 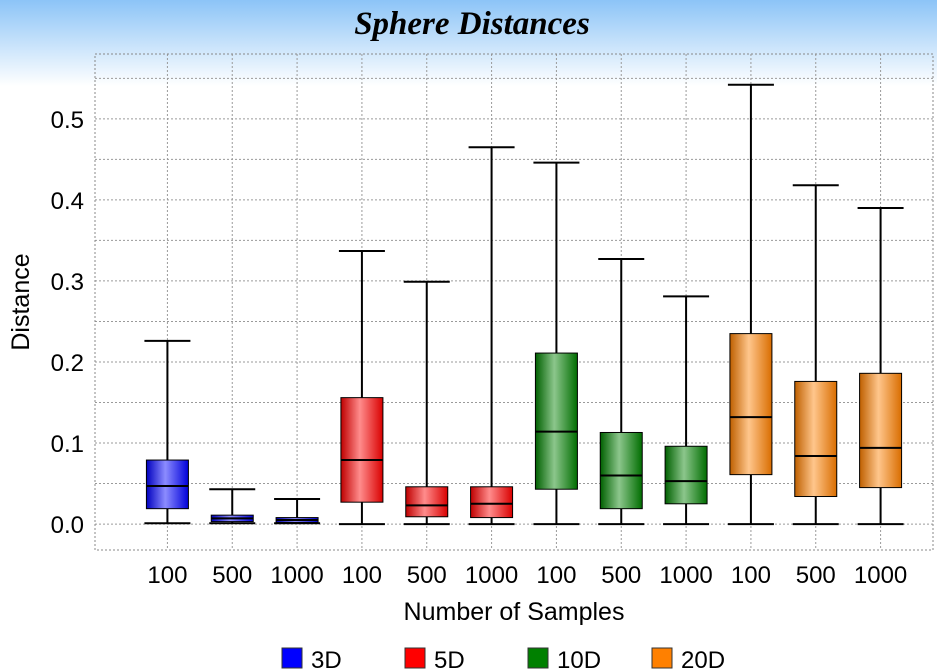 I want to click on y-axis-label: Distance, so click(x=21, y=301).